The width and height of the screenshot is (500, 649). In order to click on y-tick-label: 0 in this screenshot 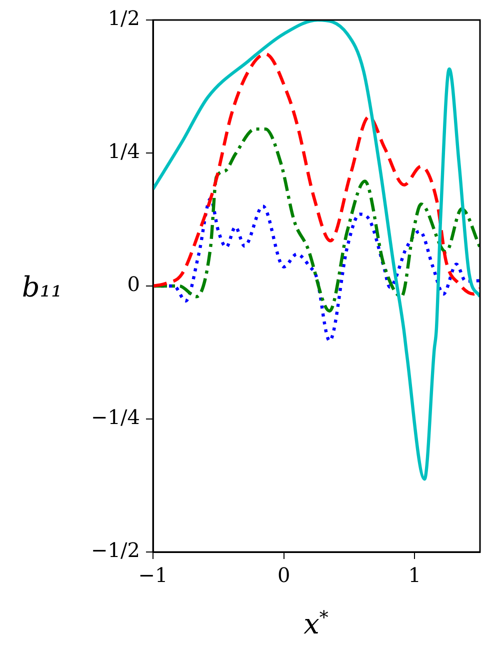, I will do `click(133, 284)`.